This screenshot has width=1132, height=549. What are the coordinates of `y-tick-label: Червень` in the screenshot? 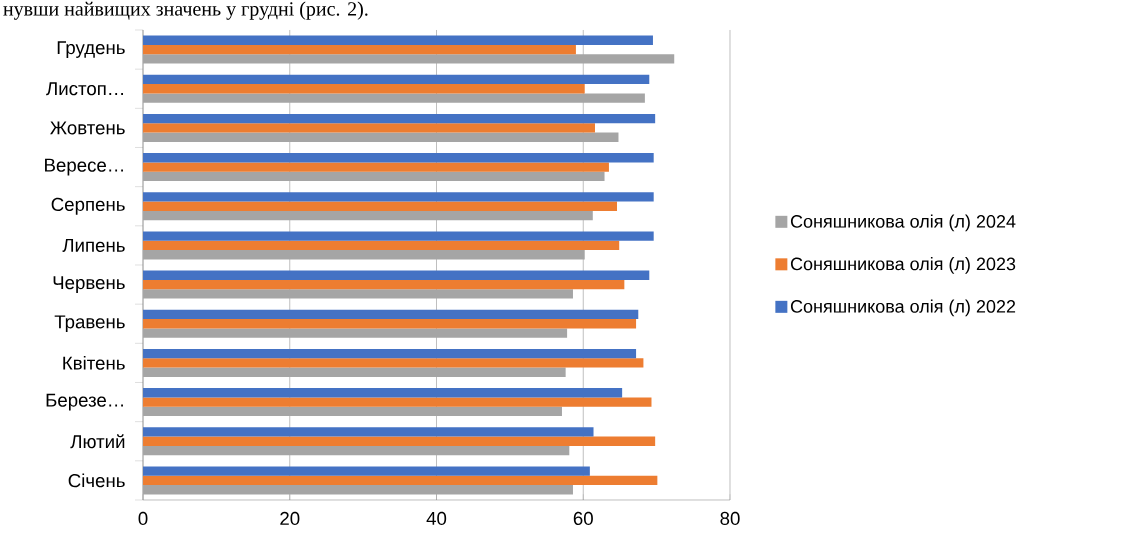 It's located at (89, 284).